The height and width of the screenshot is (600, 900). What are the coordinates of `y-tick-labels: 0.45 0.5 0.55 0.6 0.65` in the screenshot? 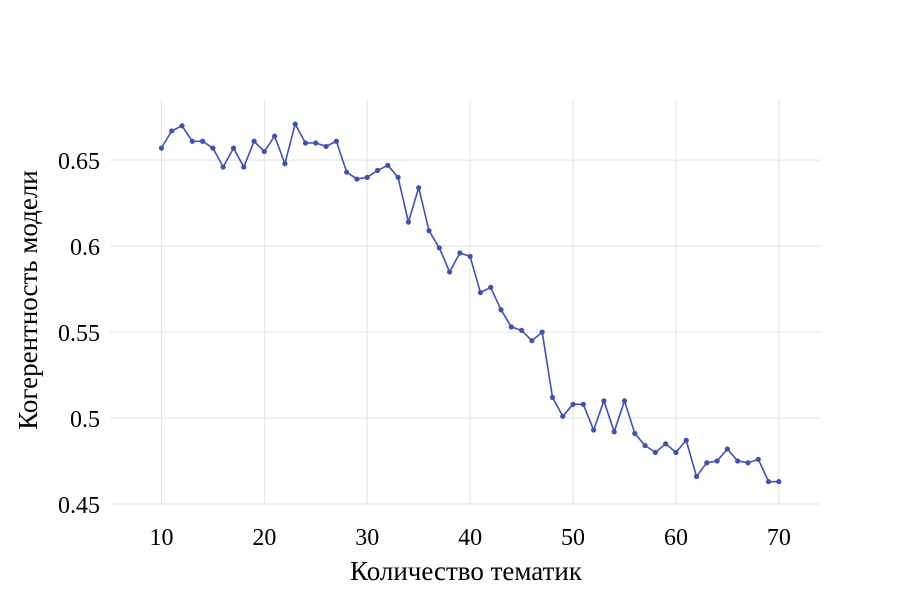 It's located at (79, 334).